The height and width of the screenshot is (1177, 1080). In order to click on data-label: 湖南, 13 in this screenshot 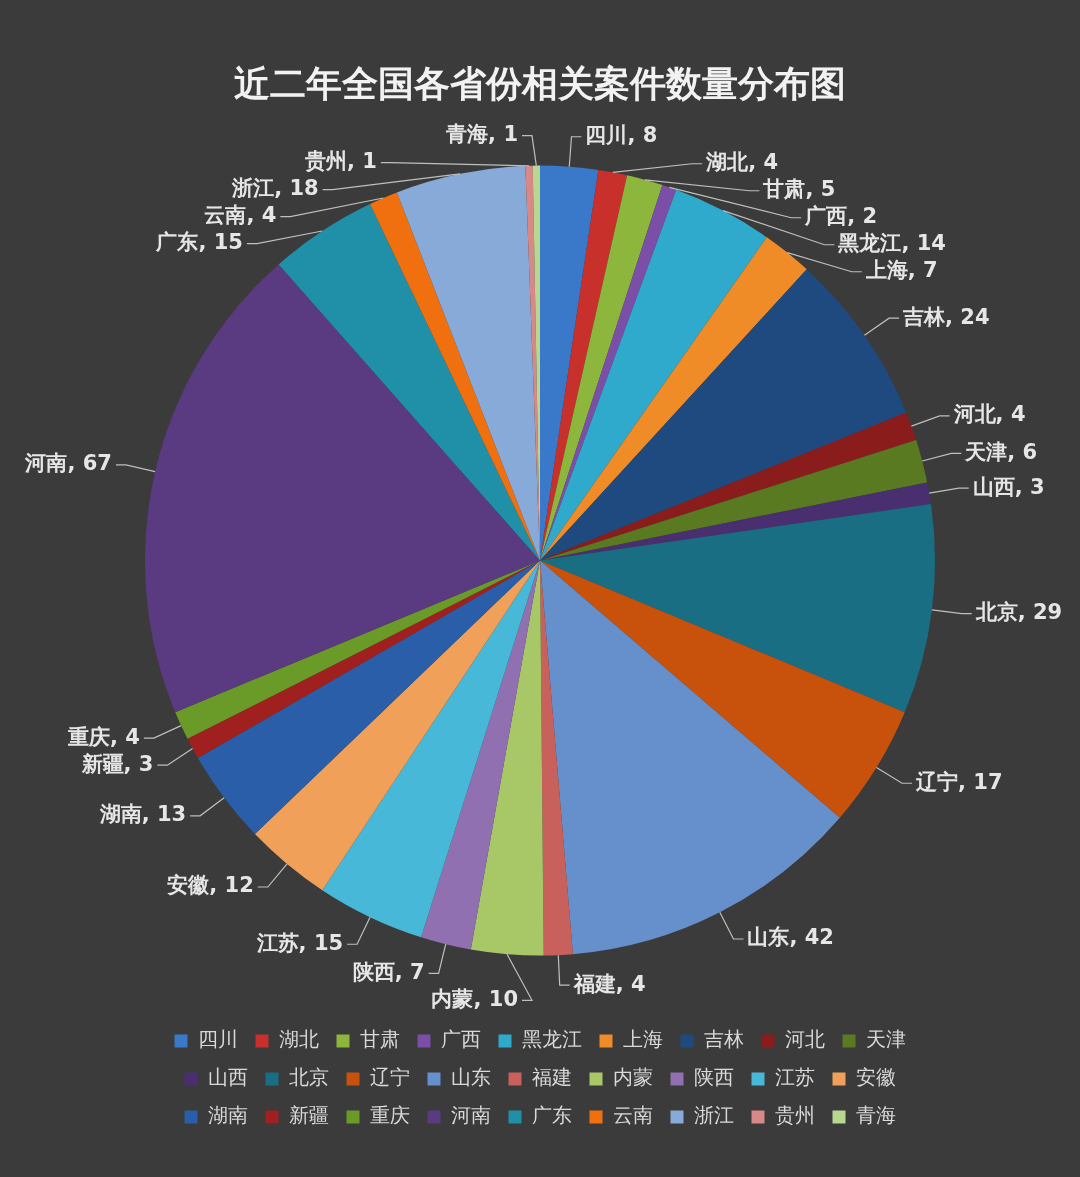, I will do `click(142, 814)`.